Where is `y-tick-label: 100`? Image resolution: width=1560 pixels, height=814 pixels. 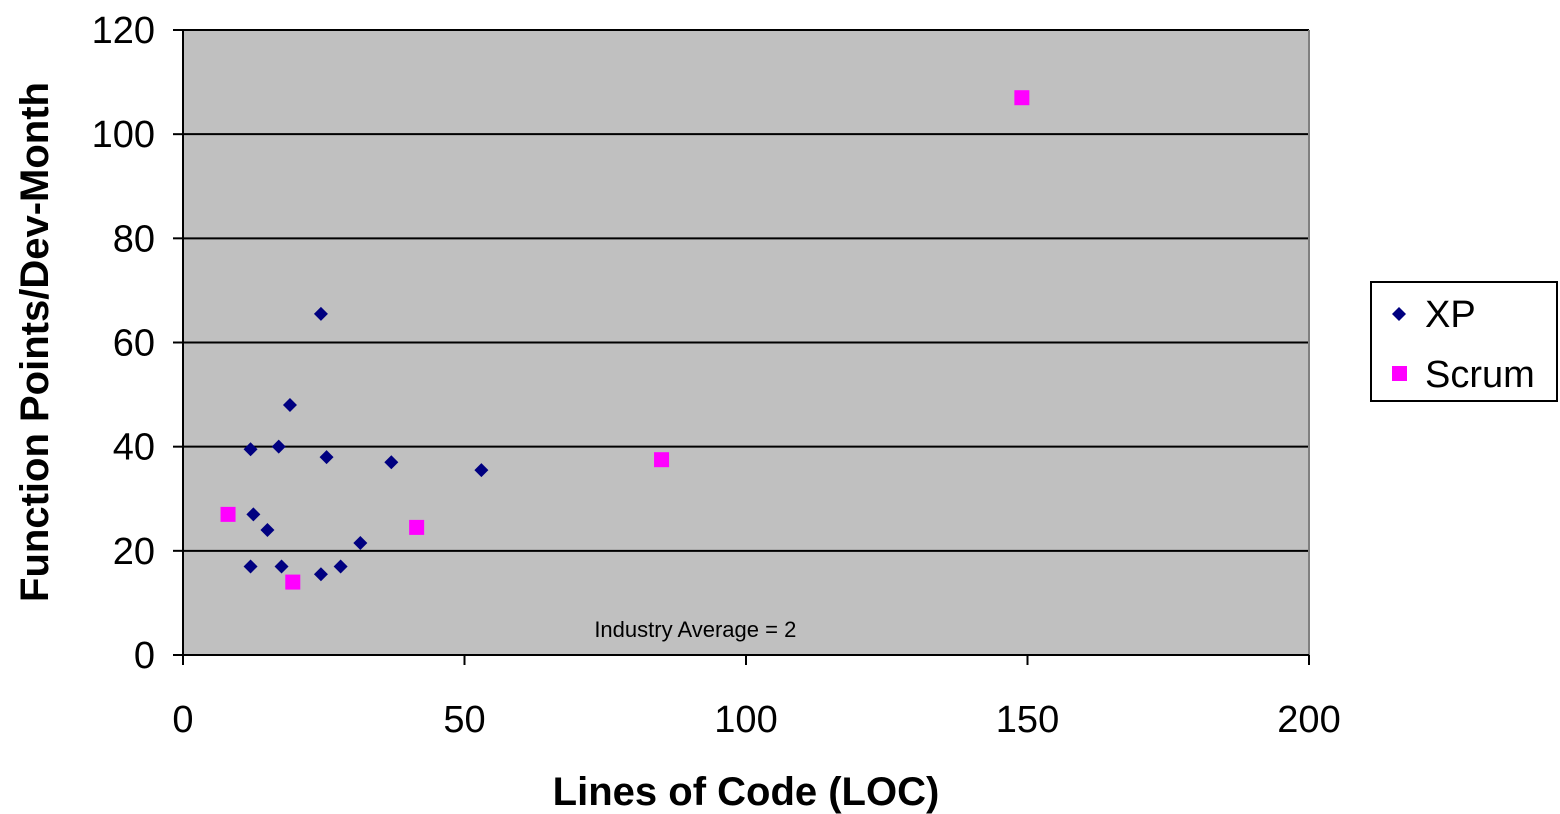
y-tick-label: 100 is located at coordinates (123, 135).